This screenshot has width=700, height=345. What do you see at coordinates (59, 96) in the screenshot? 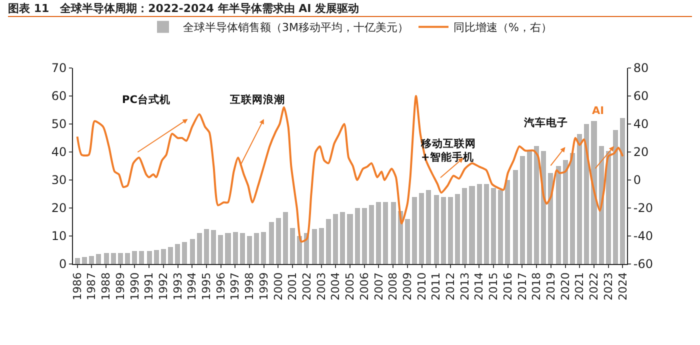
I see `y-tick-label: 60` at bounding box center [59, 96].